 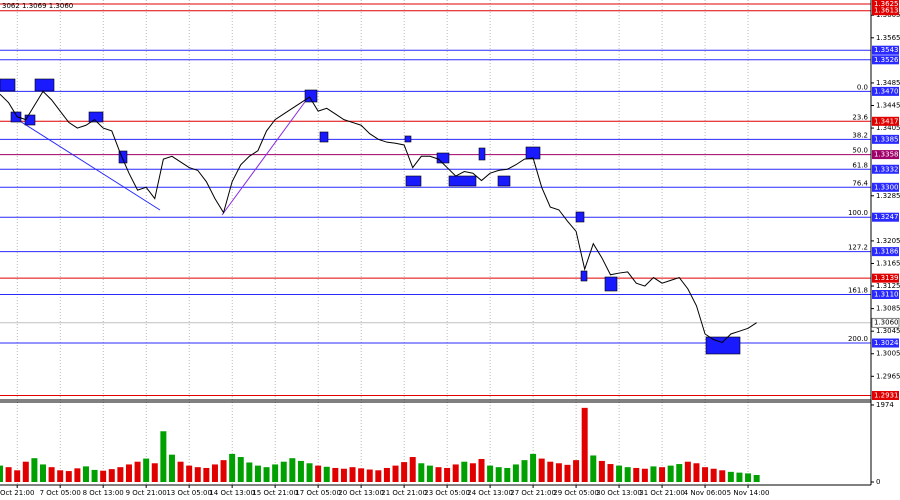 I want to click on y-tick-label: 1.3445, so click(x=888, y=106).